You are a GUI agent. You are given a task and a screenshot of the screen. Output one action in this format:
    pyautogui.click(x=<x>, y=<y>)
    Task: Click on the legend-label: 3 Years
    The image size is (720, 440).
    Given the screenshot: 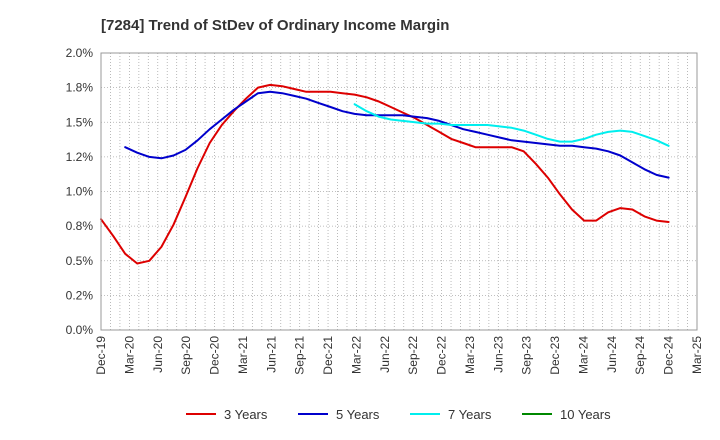 What is the action you would take?
    pyautogui.click(x=246, y=414)
    